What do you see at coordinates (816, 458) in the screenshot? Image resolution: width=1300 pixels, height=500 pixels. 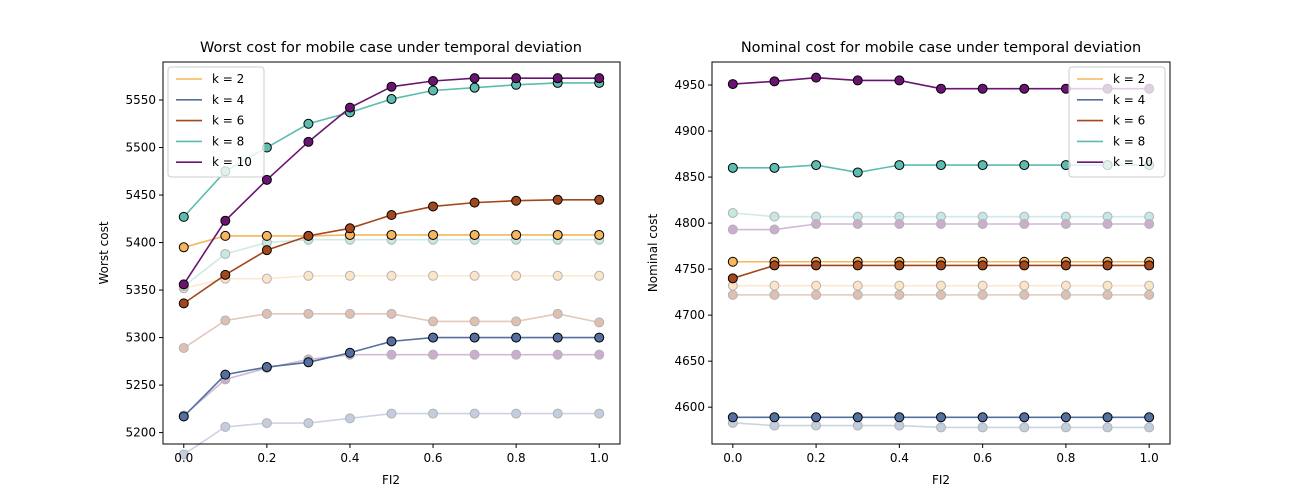 I see `x-tick-label: 0.2` at bounding box center [816, 458].